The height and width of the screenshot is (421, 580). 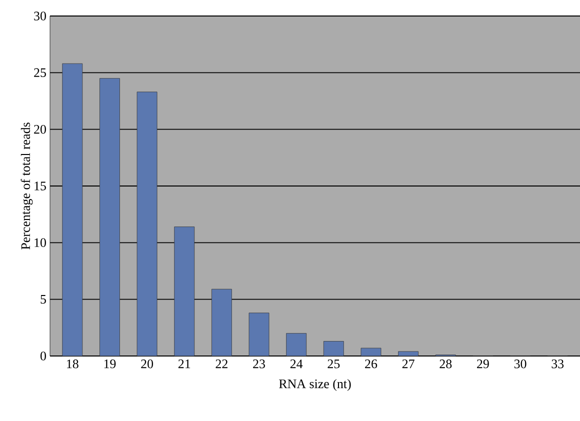 What do you see at coordinates (147, 364) in the screenshot?
I see `x-tick-label: 20` at bounding box center [147, 364].